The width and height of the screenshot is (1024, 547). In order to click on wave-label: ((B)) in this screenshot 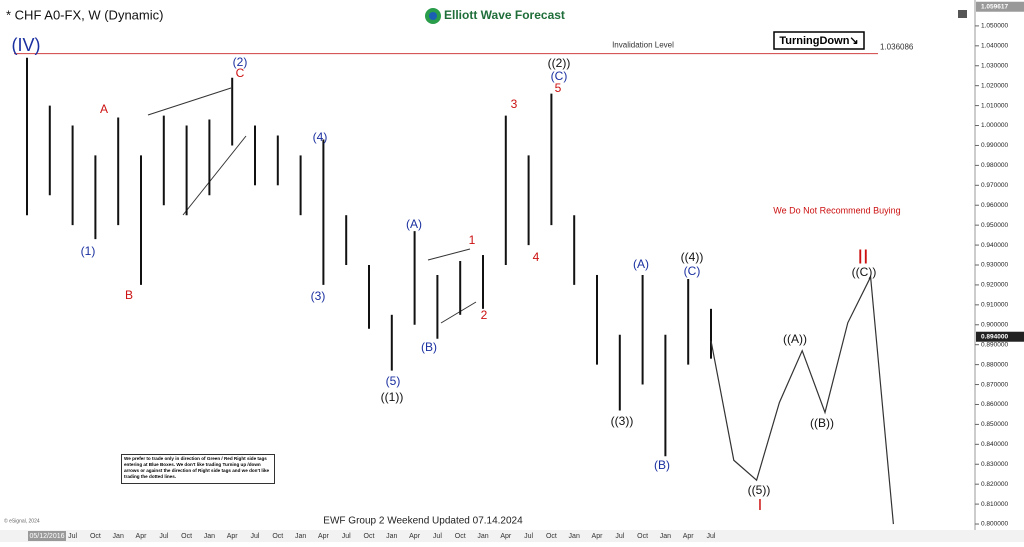, I will do `click(822, 423)`.